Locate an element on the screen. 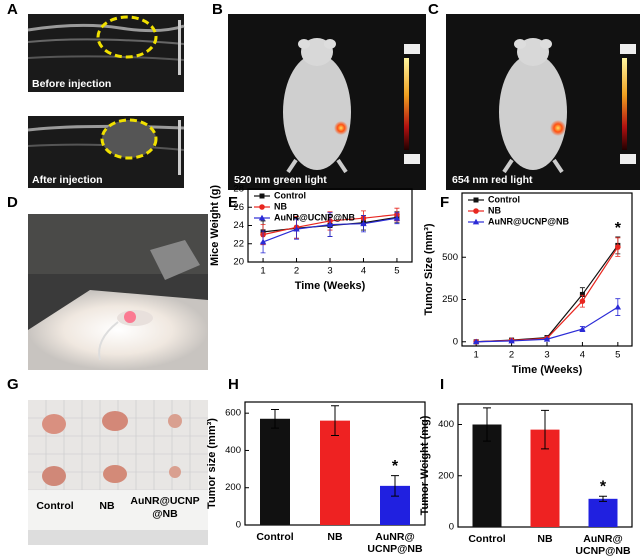 Image resolution: width=644 pixels, height=557 pixels. tumor-label: Control is located at coordinates (54, 506).